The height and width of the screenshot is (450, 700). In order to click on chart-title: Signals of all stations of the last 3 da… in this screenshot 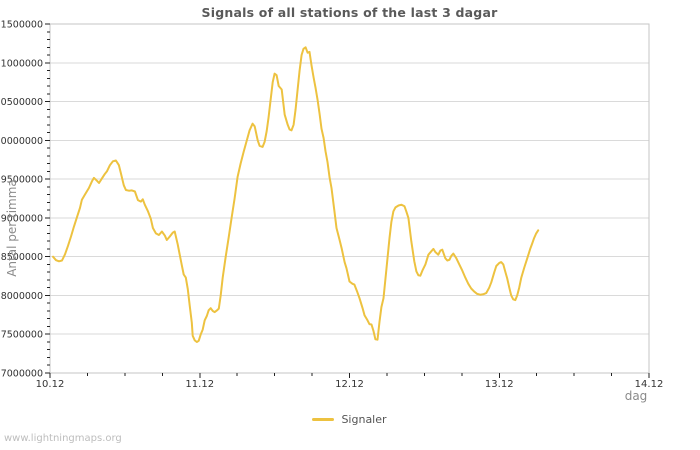, I will do `click(349, 12)`.